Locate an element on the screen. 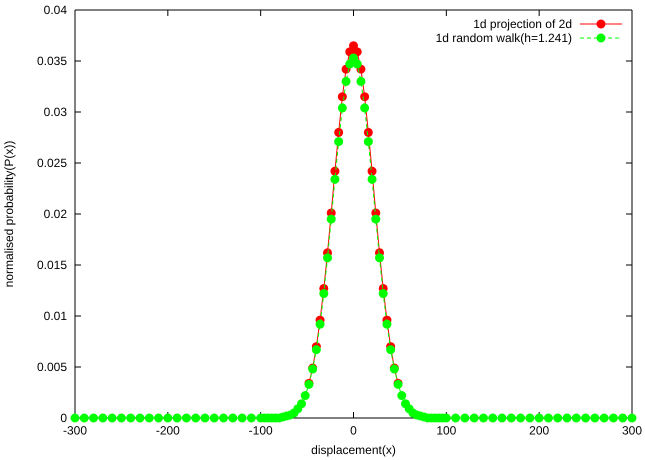 This screenshot has width=645, height=460. x-tick-label: -200 is located at coordinates (168, 431).